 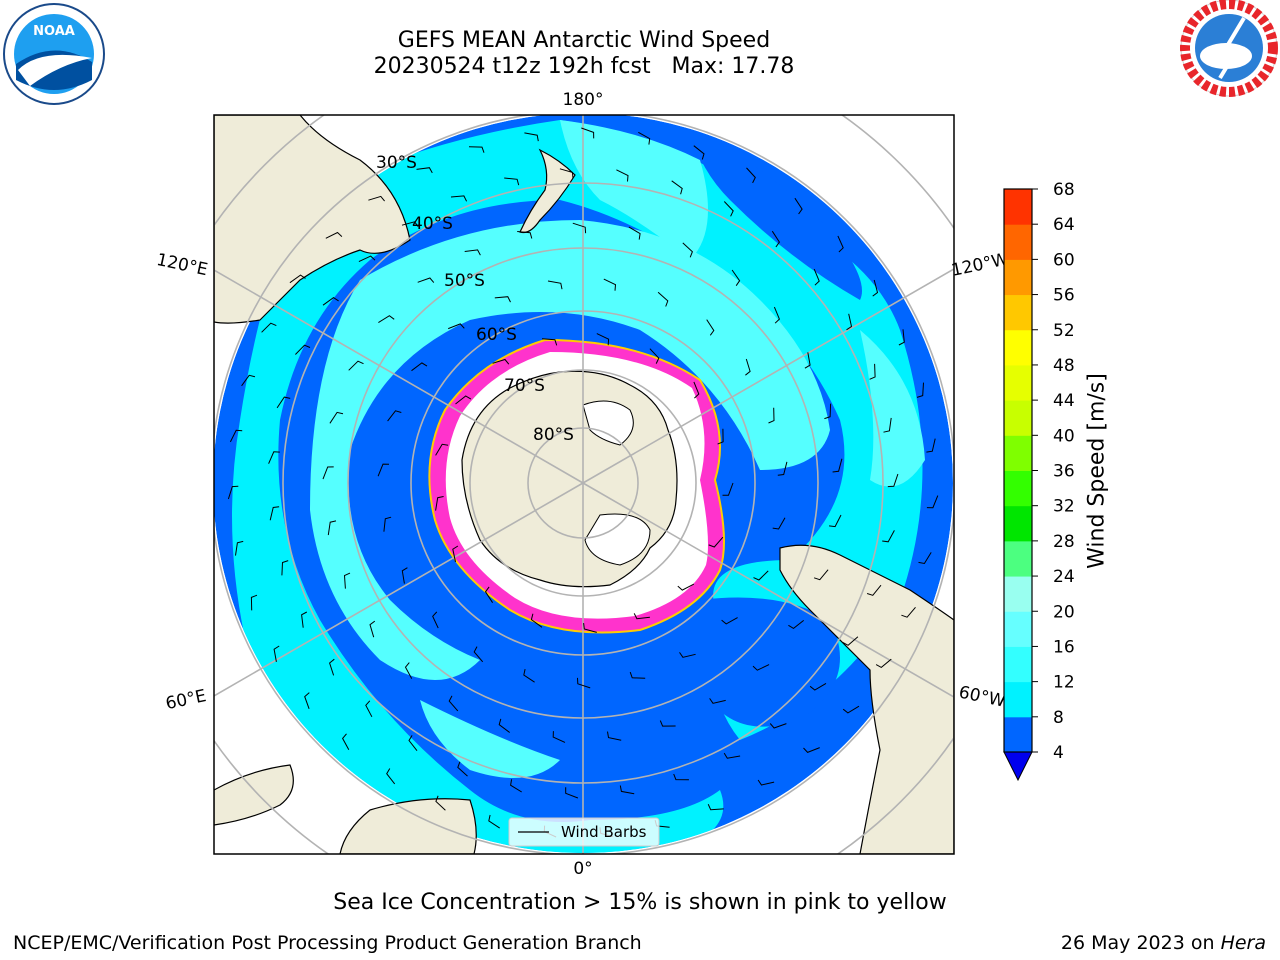 I want to click on colorbar-tick-label: 68, so click(x=1064, y=190).